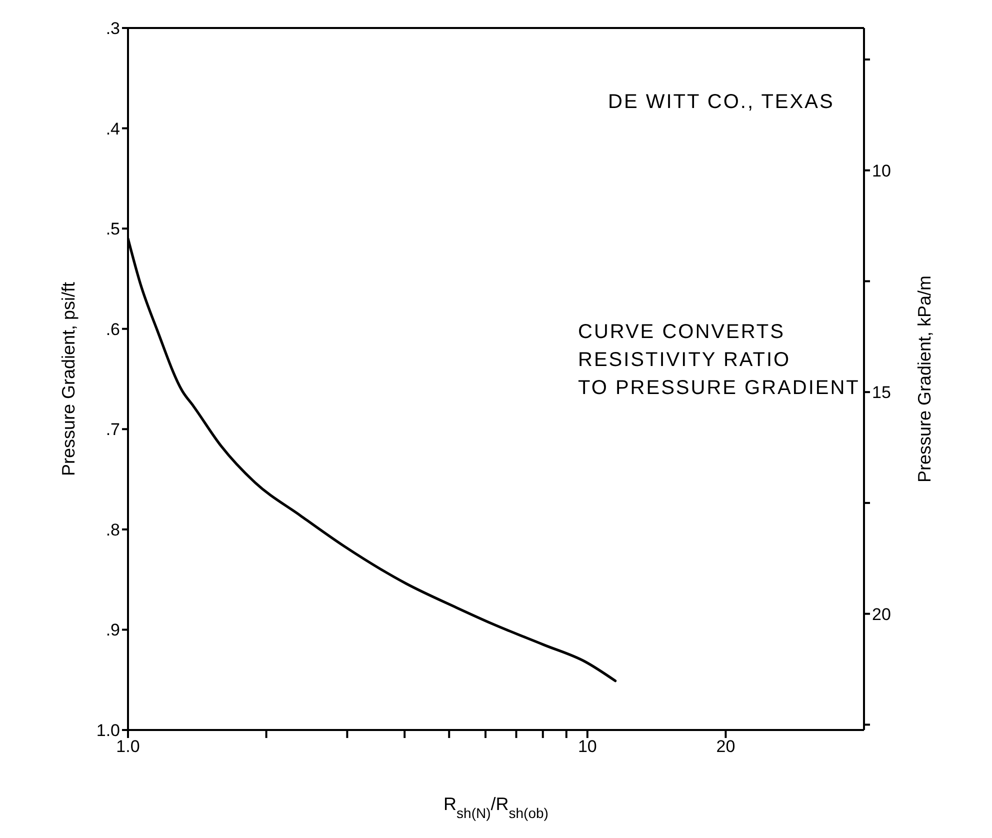 Image resolution: width=992 pixels, height=838 pixels. I want to click on y2-axis-title: Pressure Gradient, kPa/m, so click(924, 379).